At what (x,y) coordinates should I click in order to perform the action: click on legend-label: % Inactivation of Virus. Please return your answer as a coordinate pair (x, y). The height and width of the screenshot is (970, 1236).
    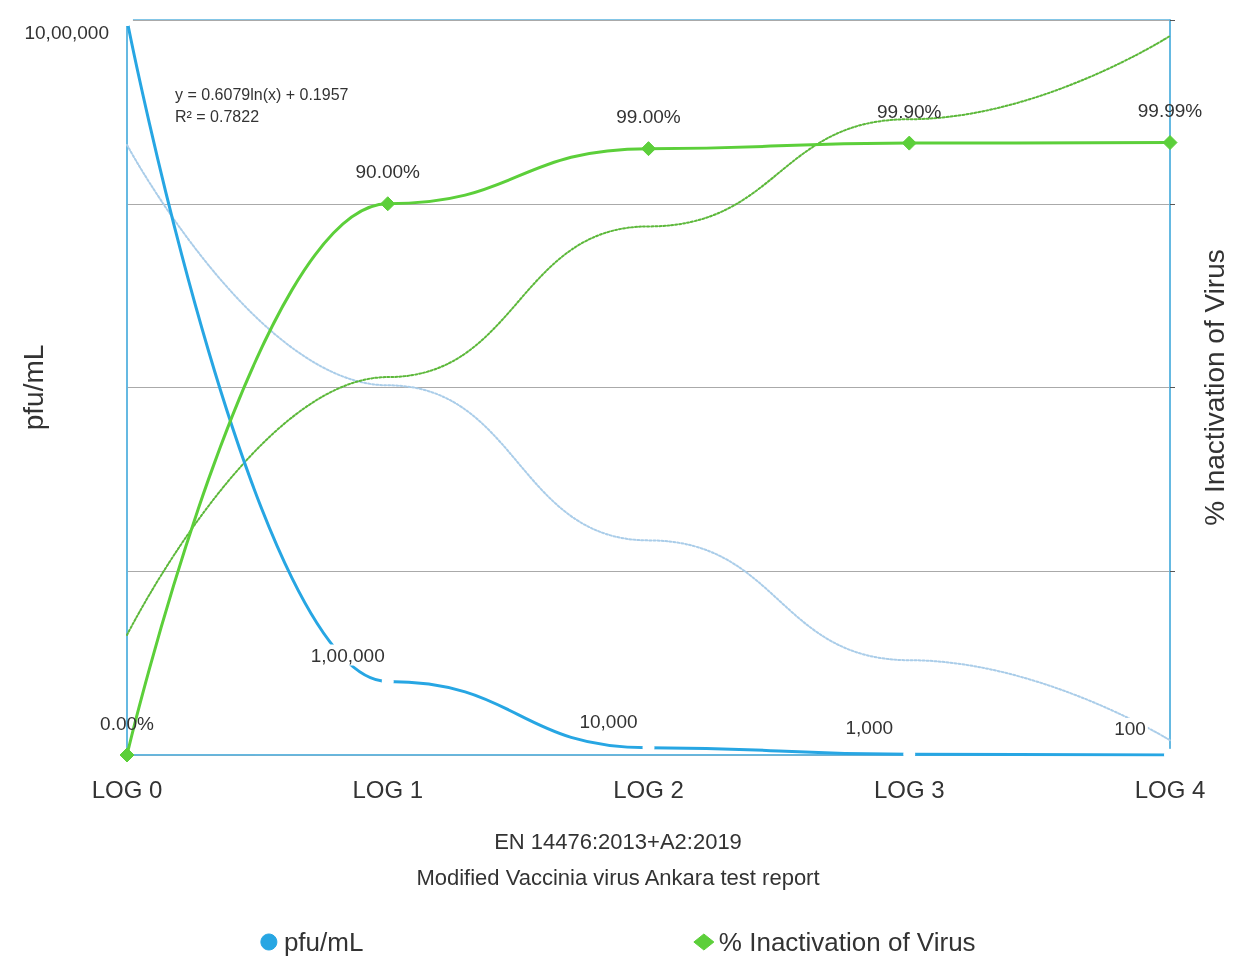
    Looking at the image, I should click on (847, 942).